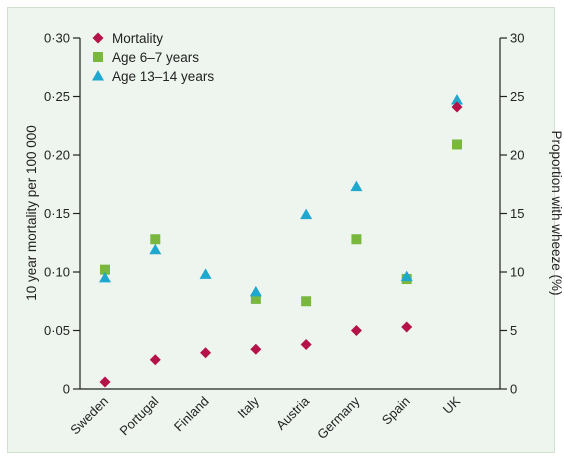 Image resolution: width=564 pixels, height=459 pixels. Describe the element at coordinates (517, 155) in the screenshot. I see `right-tick-label: 20` at that location.